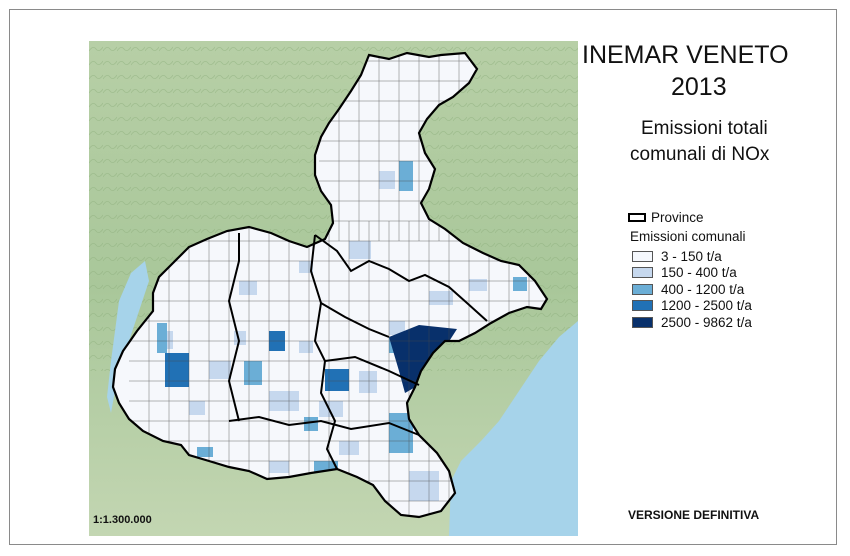 The width and height of the screenshot is (850, 556). I want to click on legend-class: 3 - 150 t/a, so click(692, 256).